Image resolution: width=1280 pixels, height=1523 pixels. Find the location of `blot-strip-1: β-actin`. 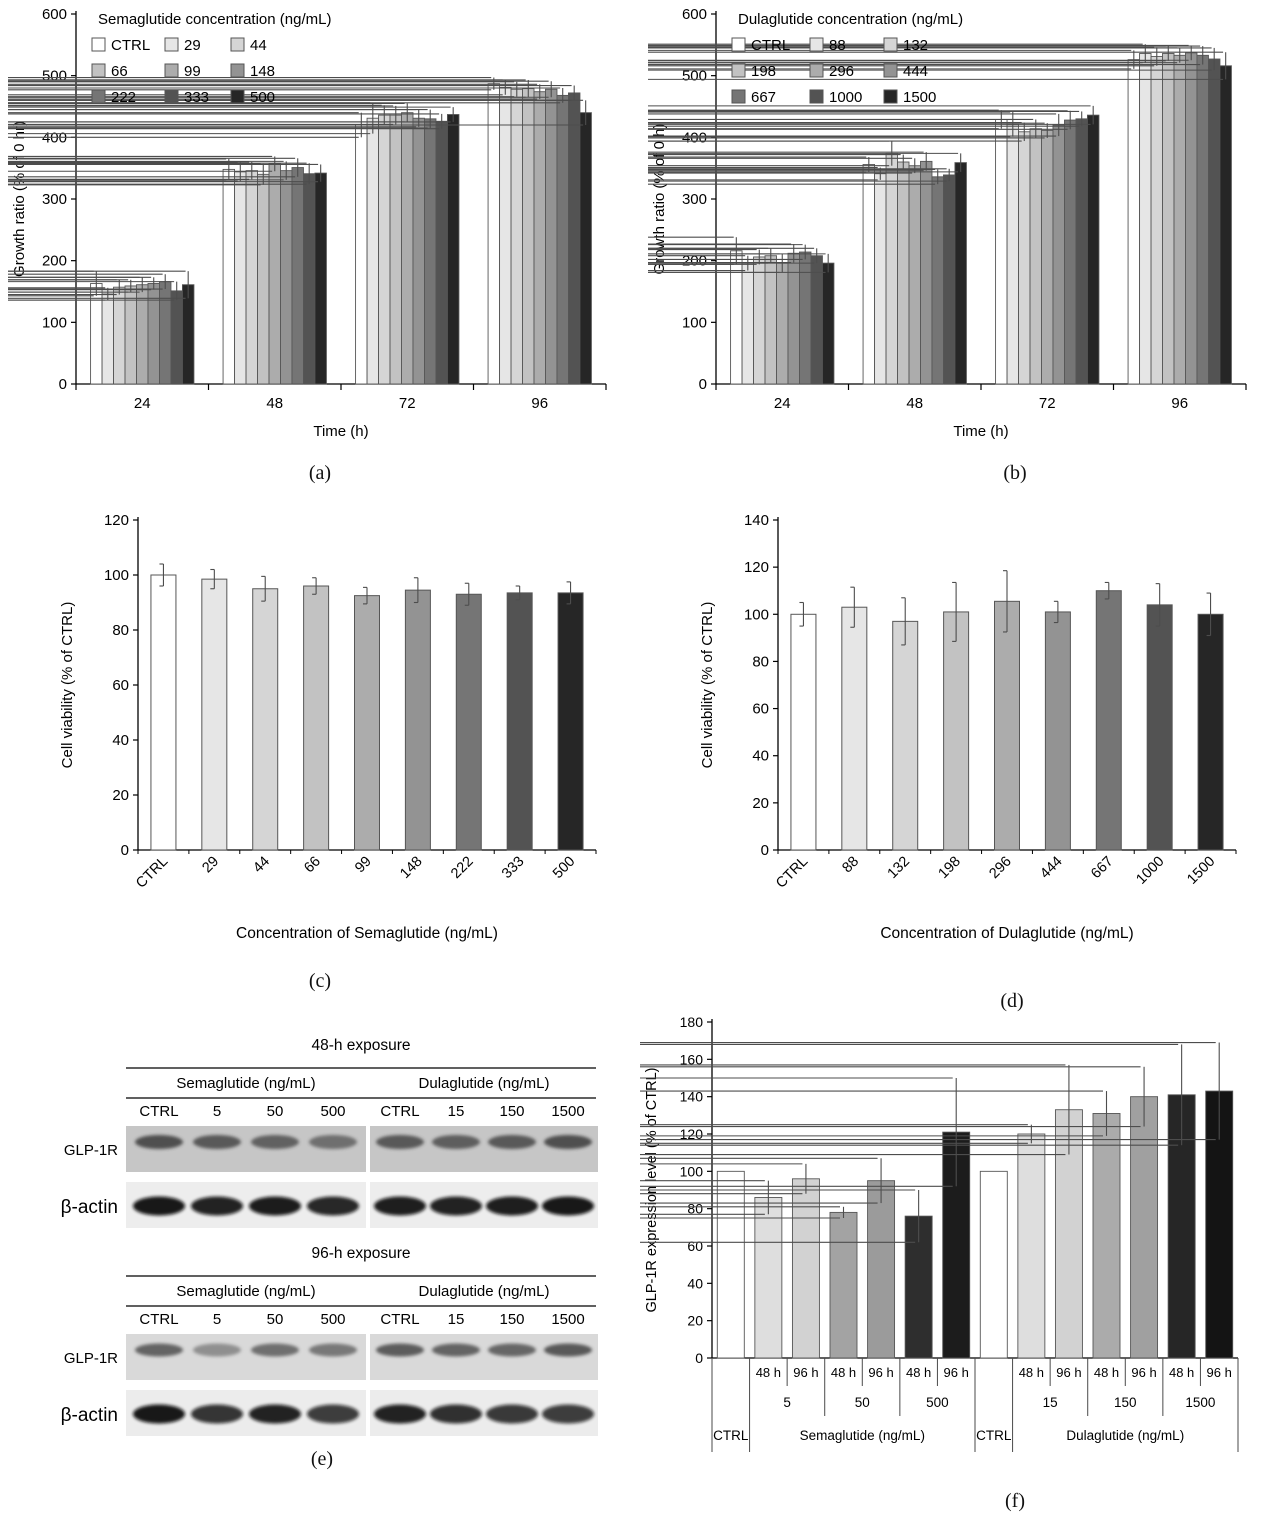

blot-strip-1: β-actin is located at coordinates (329, 1413).